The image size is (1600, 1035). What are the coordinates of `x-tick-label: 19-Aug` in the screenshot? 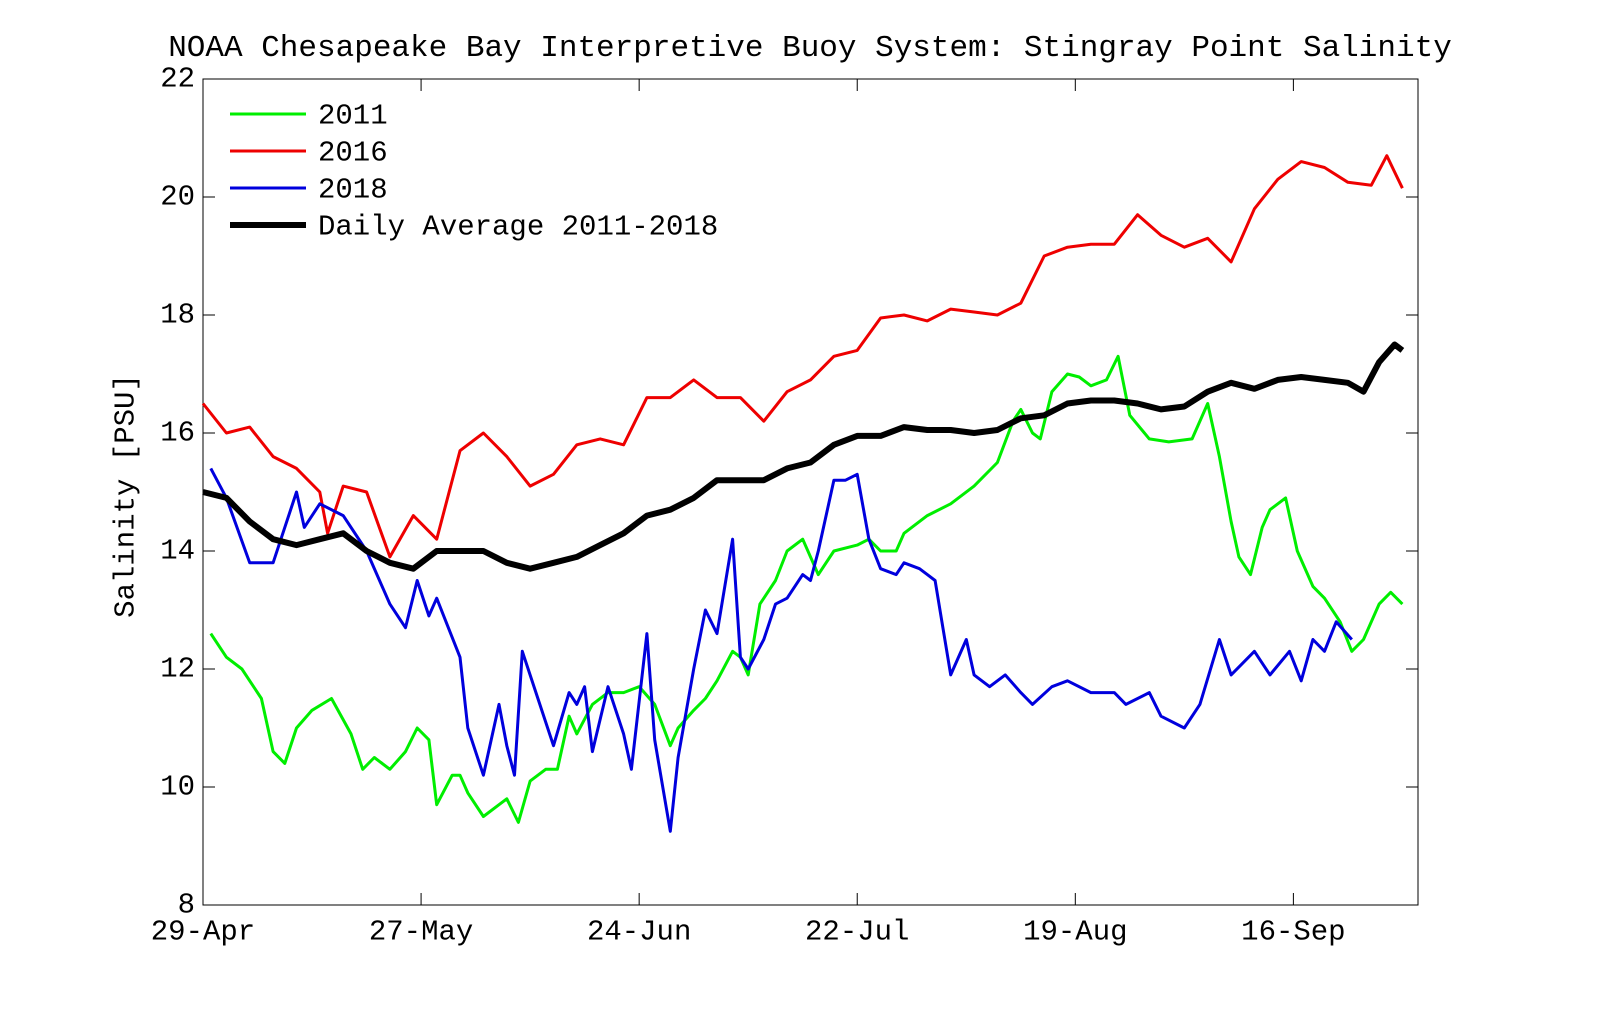 It's located at (1075, 932).